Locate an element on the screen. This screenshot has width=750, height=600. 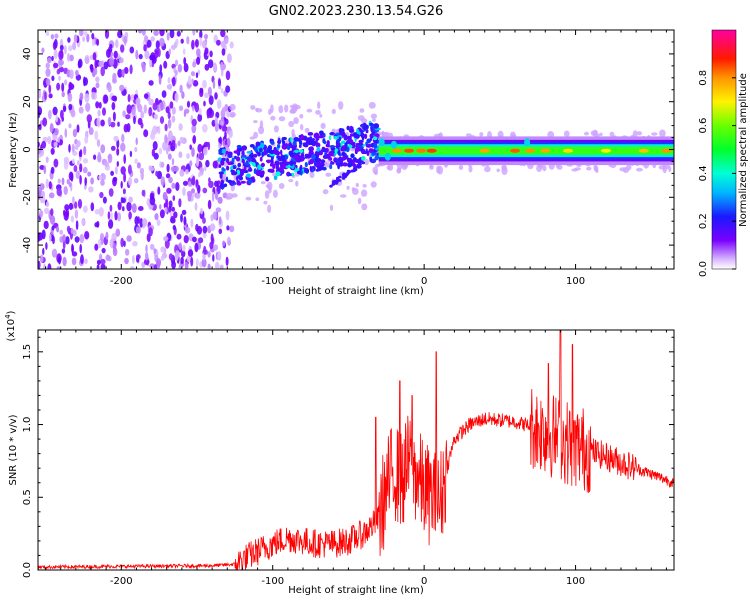
snr-xlabel: Height of straight line (km) is located at coordinates (356, 590).